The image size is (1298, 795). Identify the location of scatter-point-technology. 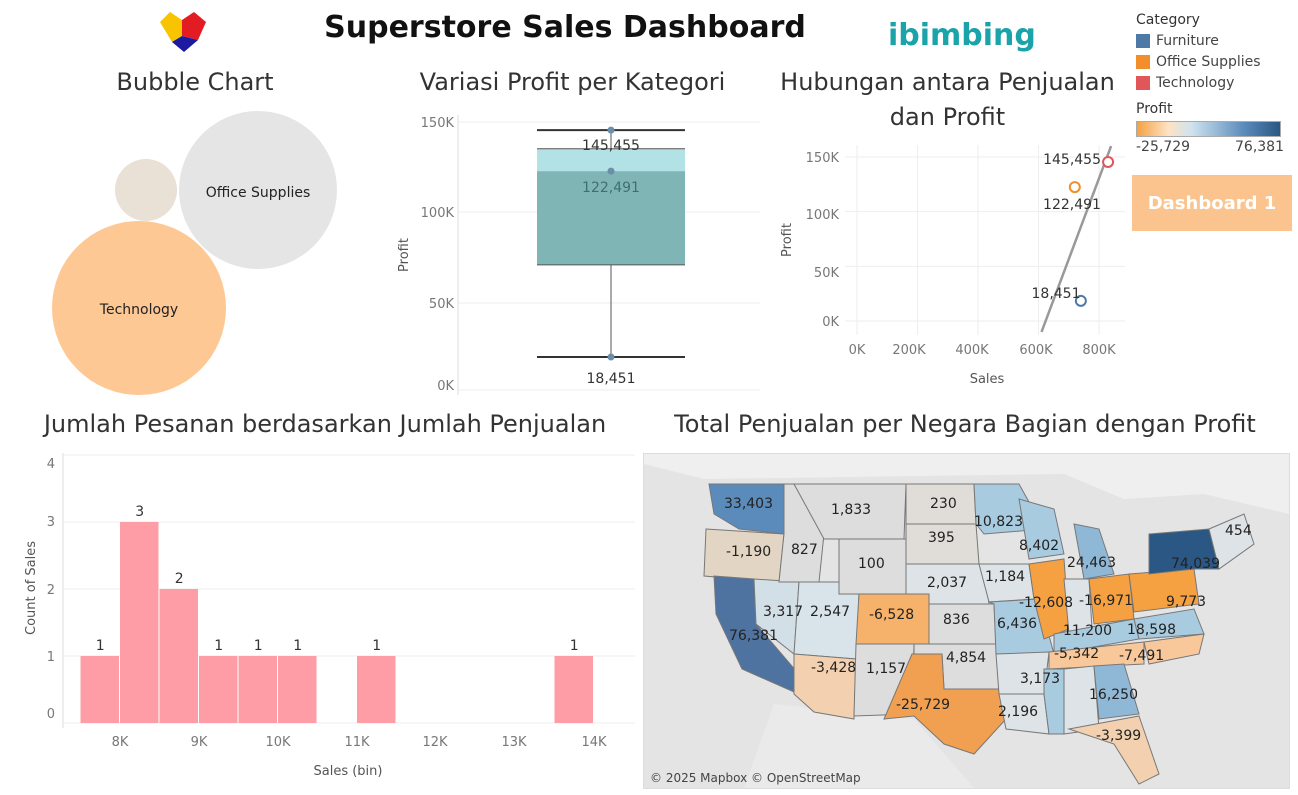
(1108, 161).